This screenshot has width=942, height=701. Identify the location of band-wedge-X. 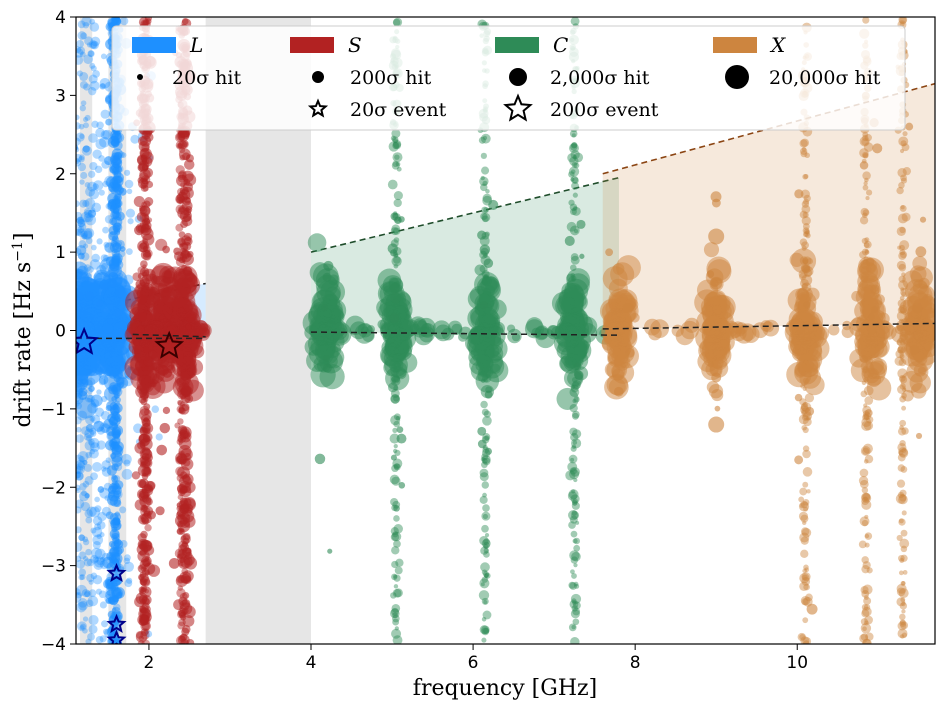
(768, 206).